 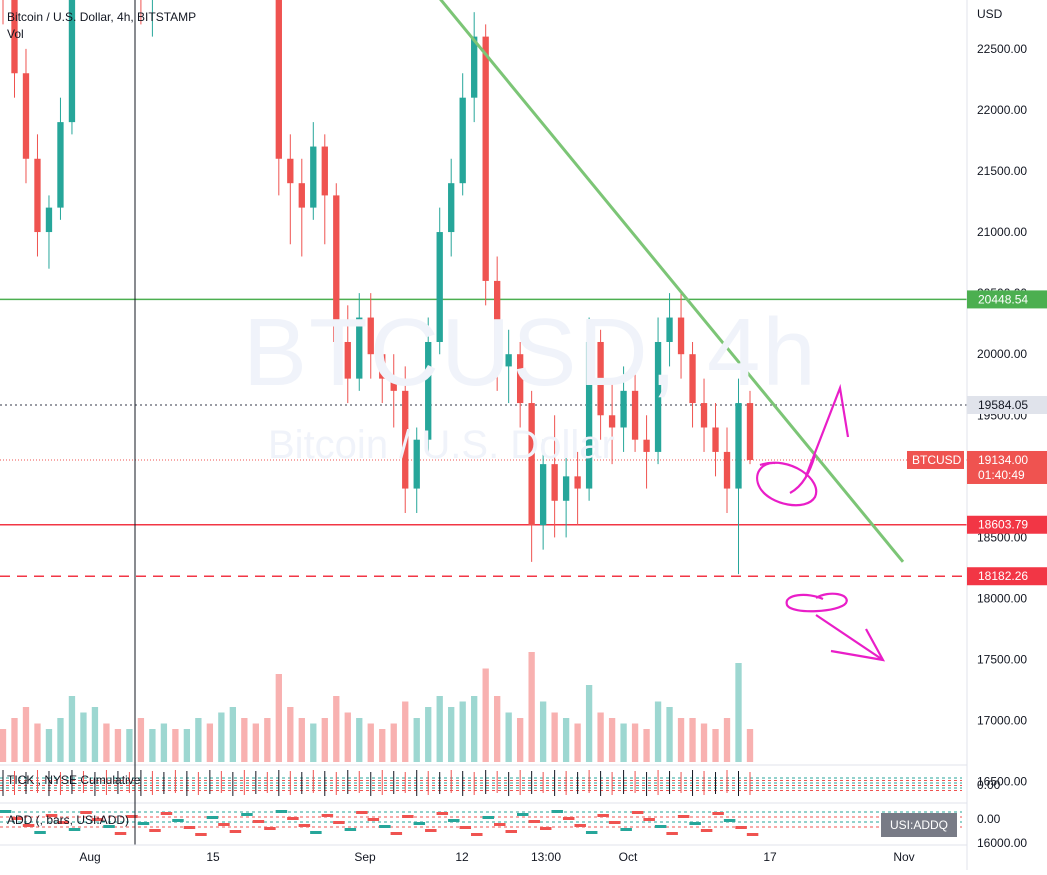 What do you see at coordinates (1003, 576) in the screenshot?
I see `lower-support-price-label: 18182.26` at bounding box center [1003, 576].